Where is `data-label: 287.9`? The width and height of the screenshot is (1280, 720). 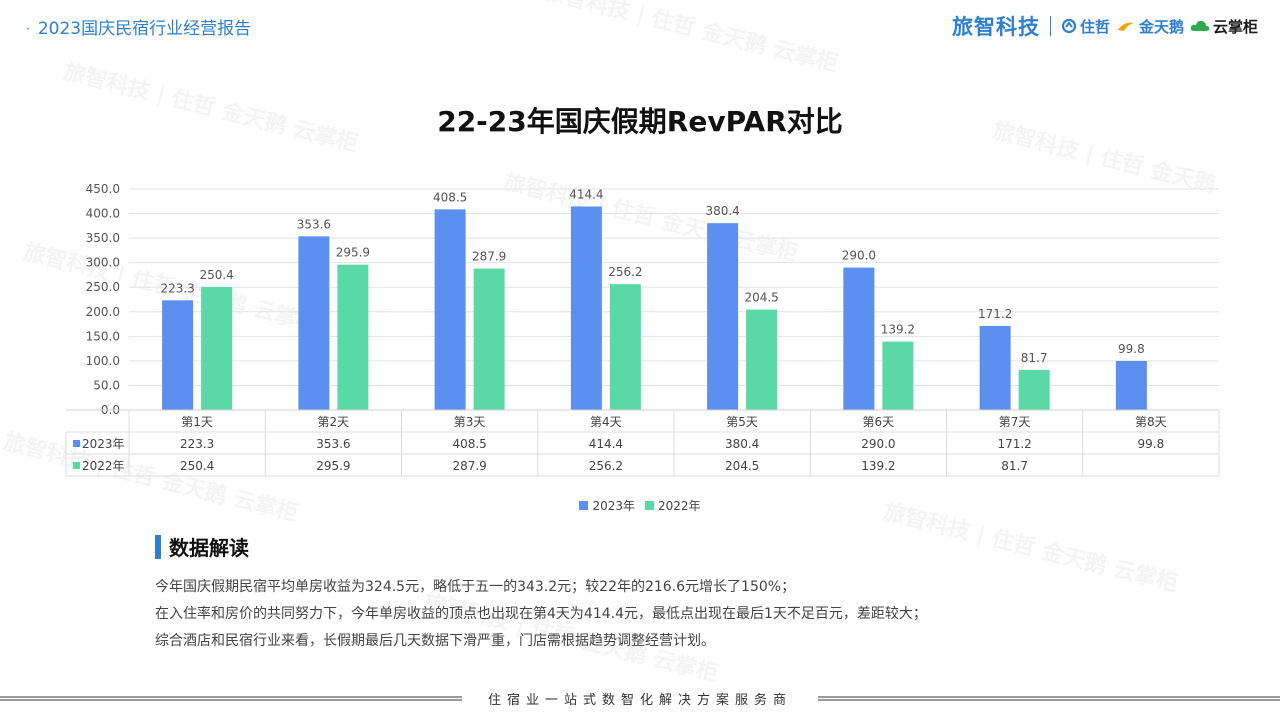 data-label: 287.9 is located at coordinates (489, 257).